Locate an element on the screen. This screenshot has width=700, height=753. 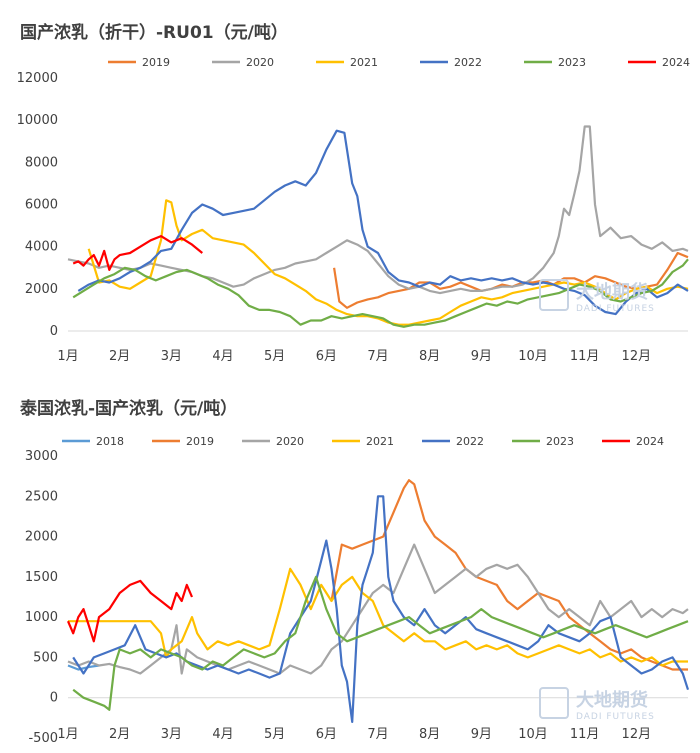
legend: 2018 2019 2020 2021 2022 2023 2024 is located at coordinates (363, 441).